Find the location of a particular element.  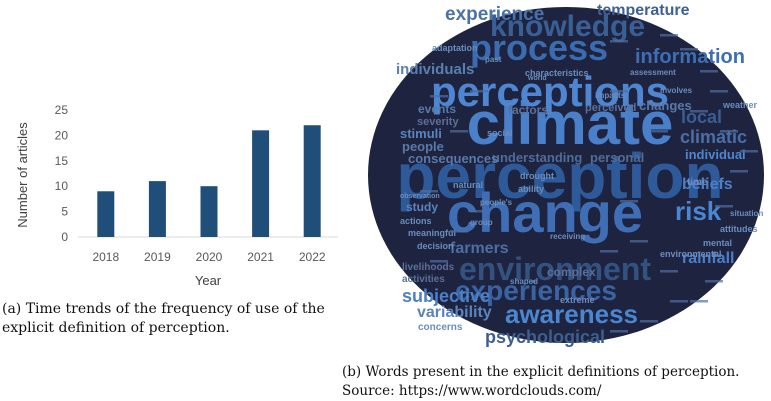

word-cloud-word: past is located at coordinates (493, 59).